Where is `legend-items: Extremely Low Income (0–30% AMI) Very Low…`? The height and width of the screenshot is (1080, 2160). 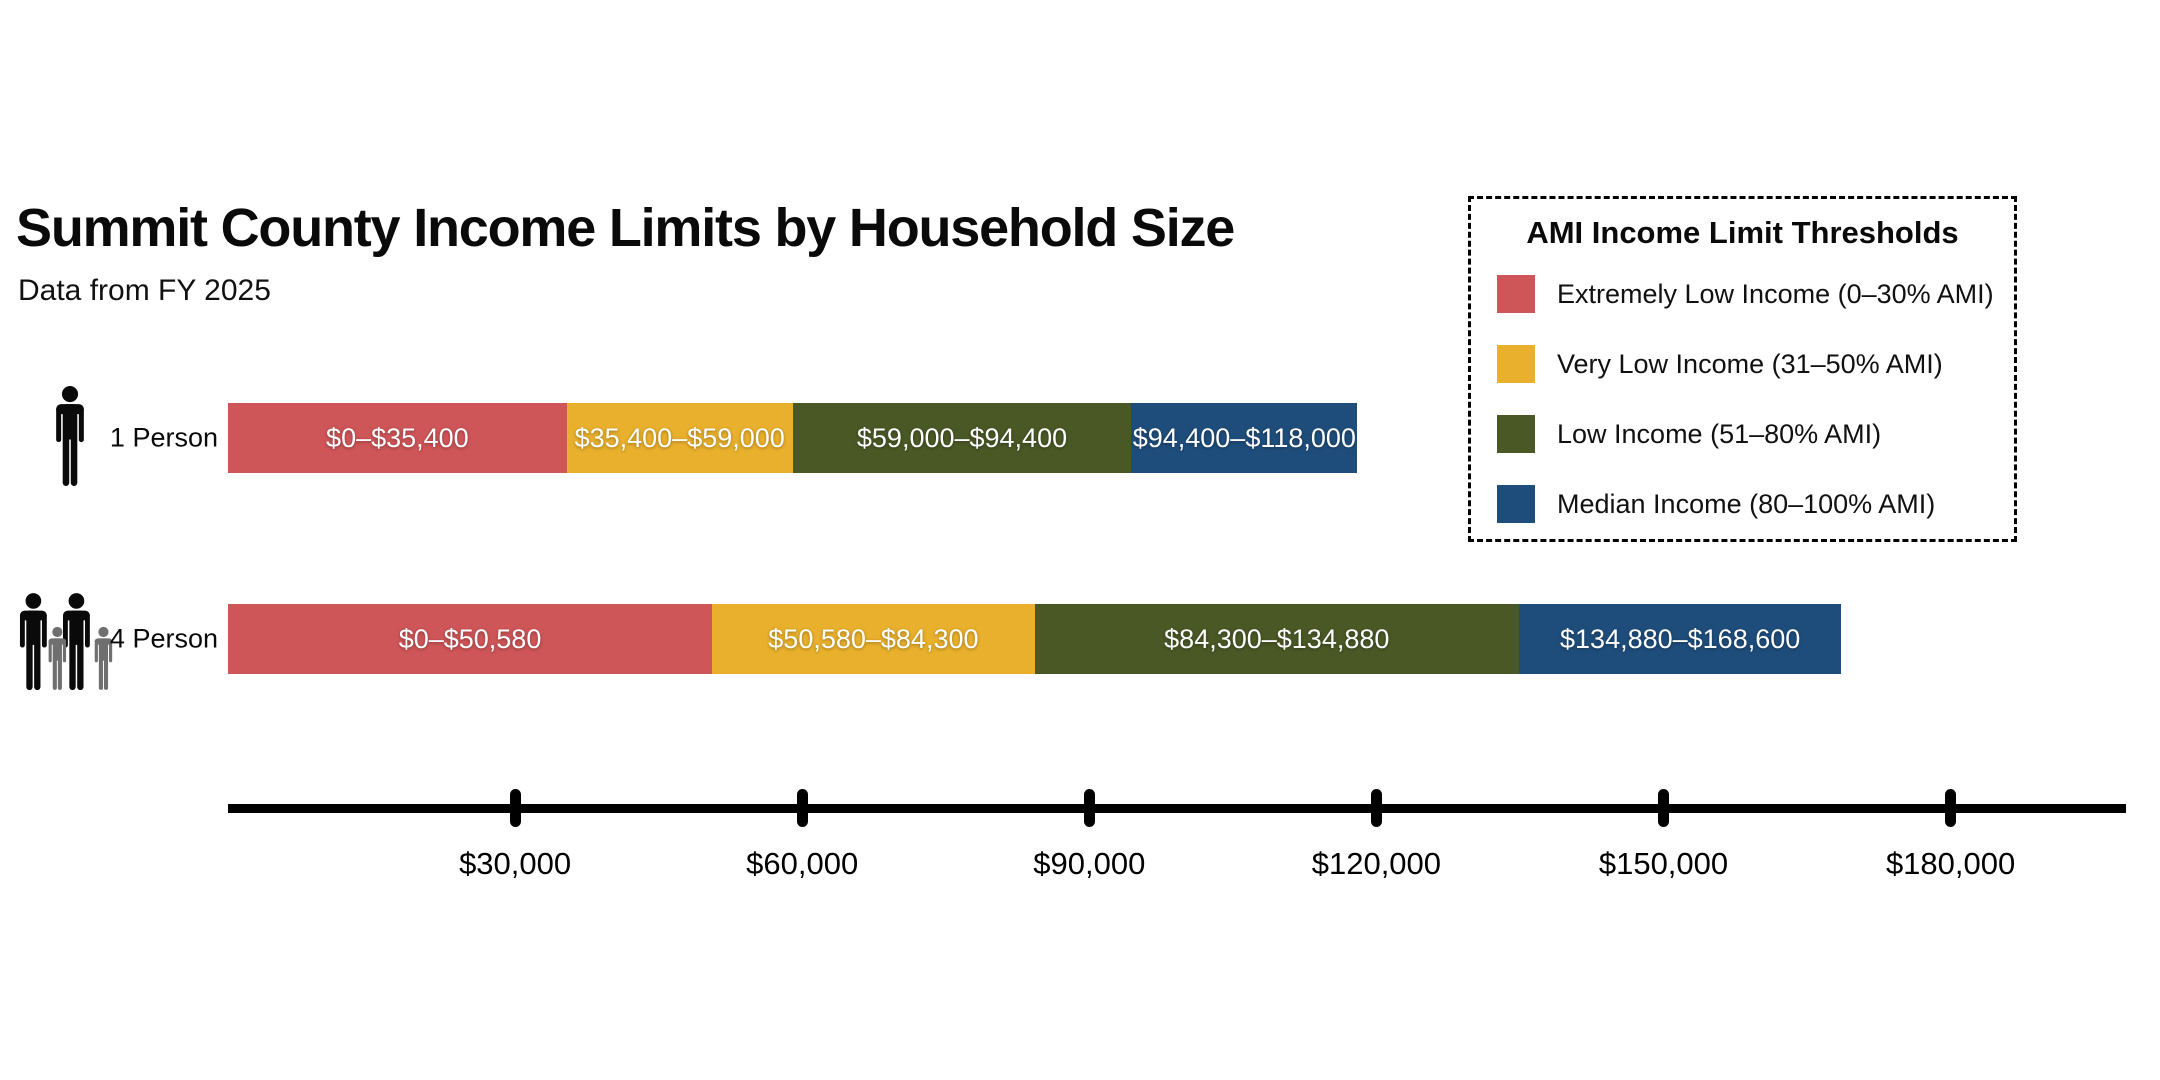 legend-items: Extremely Low Income (0–30% AMI) Very Low… is located at coordinates (1755, 399).